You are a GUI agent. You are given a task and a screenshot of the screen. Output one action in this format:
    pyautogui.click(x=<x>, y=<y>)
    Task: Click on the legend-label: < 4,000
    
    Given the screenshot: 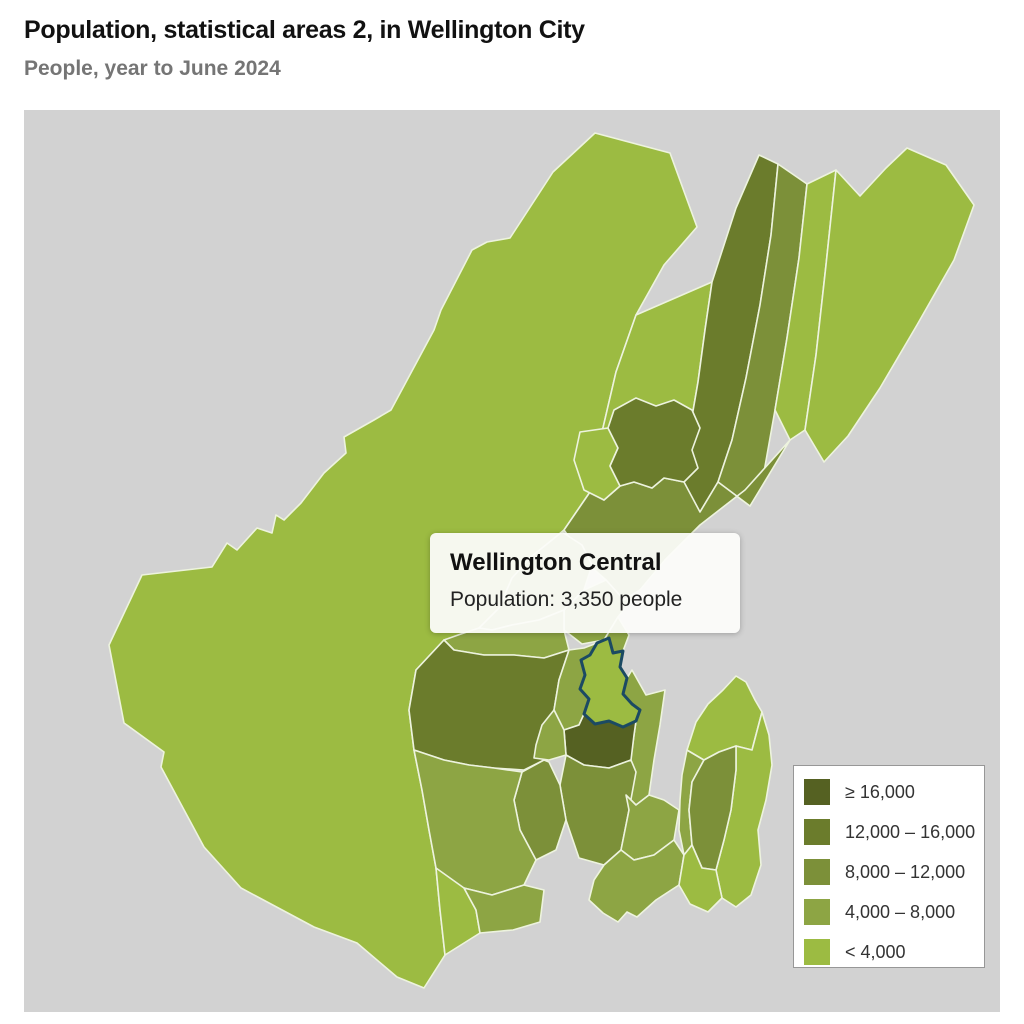 What is the action you would take?
    pyautogui.click(x=875, y=951)
    